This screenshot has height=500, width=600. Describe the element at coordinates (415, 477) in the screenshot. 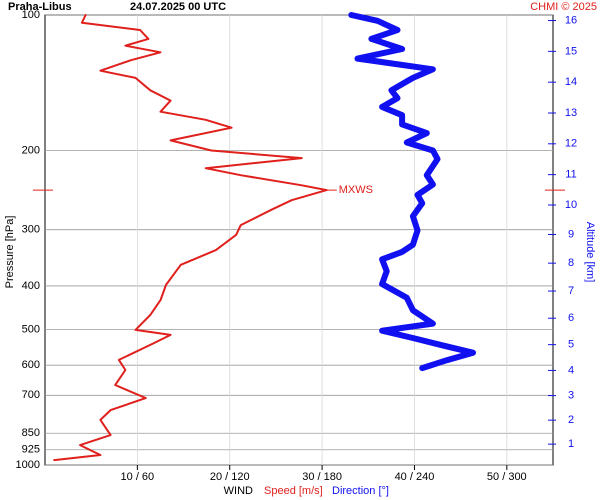

I see `x-tick-label: 40 / 240` at that location.